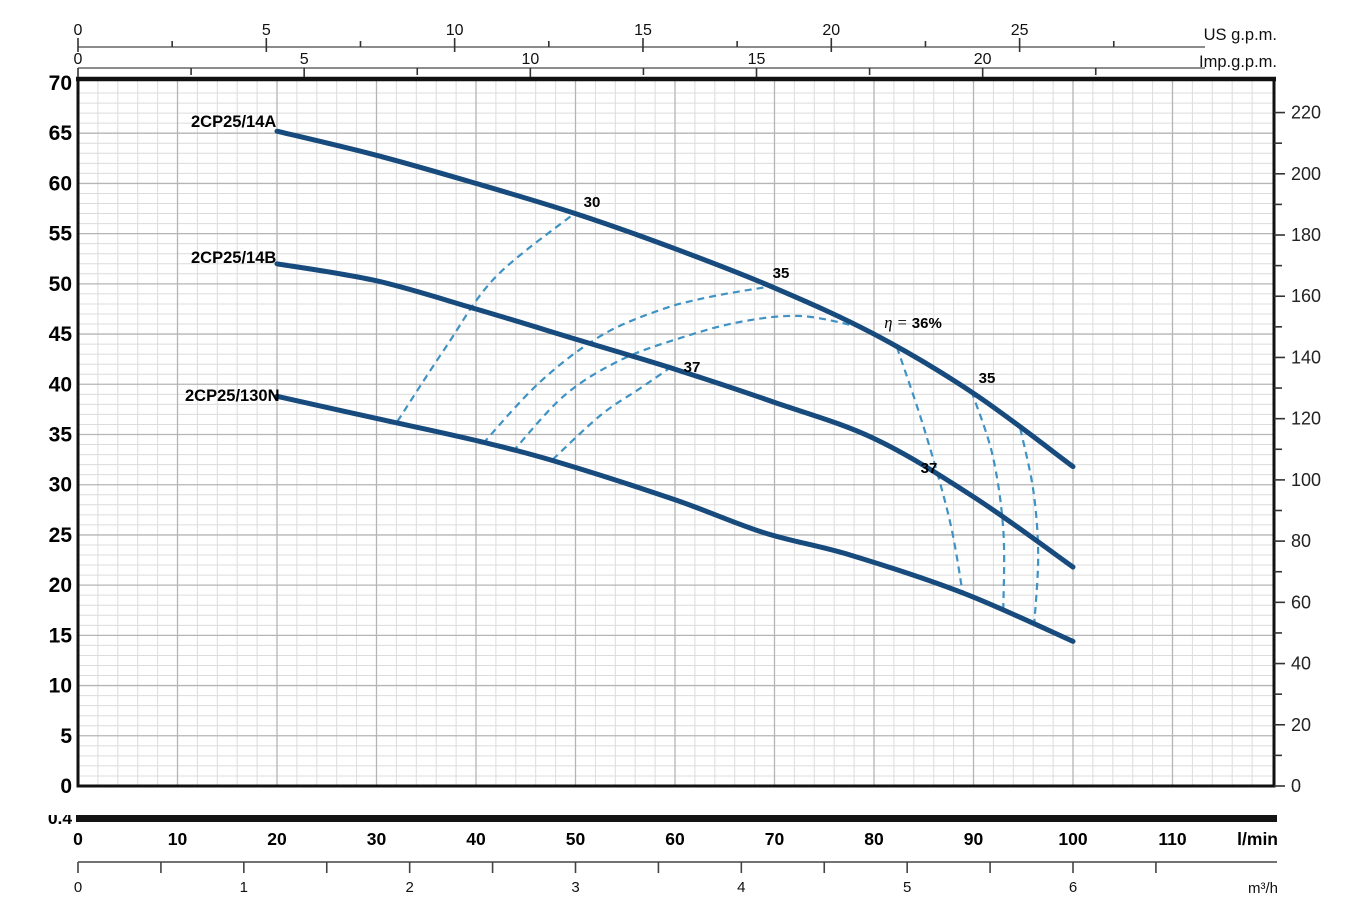  Describe the element at coordinates (1306, 296) in the screenshot. I see `head-ft-tick-label: 160` at that location.